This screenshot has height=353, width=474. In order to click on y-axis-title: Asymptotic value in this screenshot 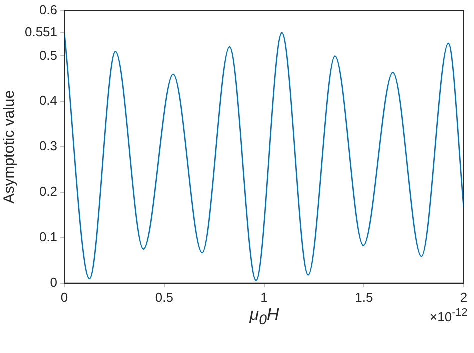, I will do `click(9, 147)`.